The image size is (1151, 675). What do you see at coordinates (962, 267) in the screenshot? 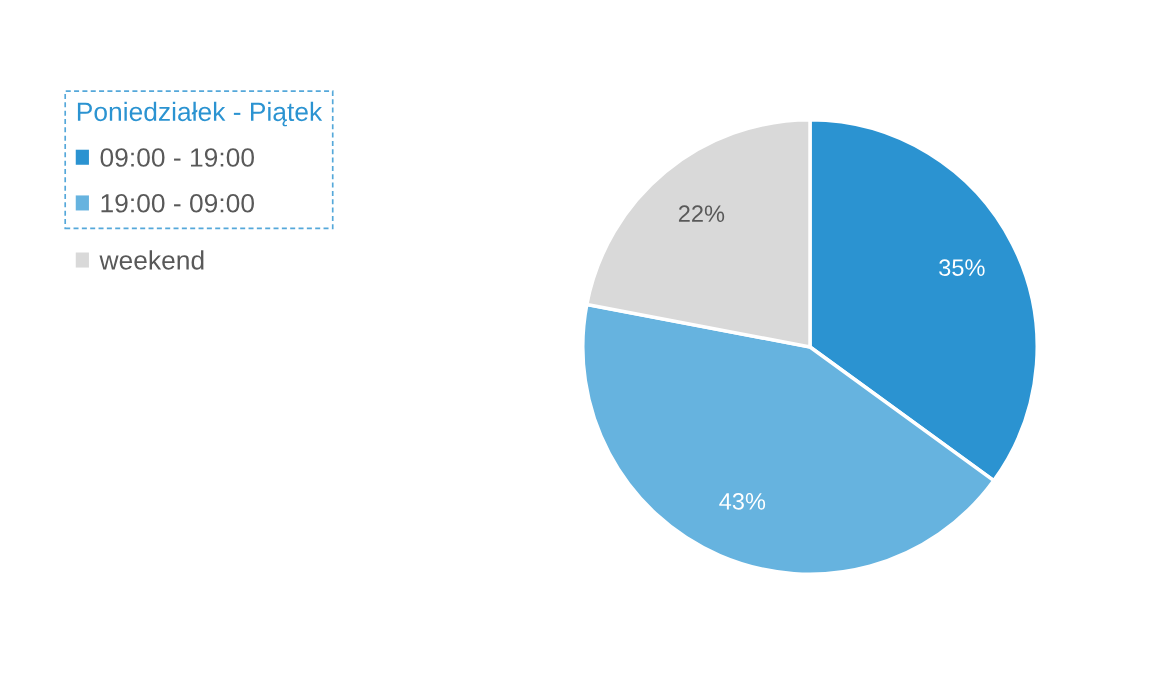
I see `data-label: 35%` at bounding box center [962, 267].